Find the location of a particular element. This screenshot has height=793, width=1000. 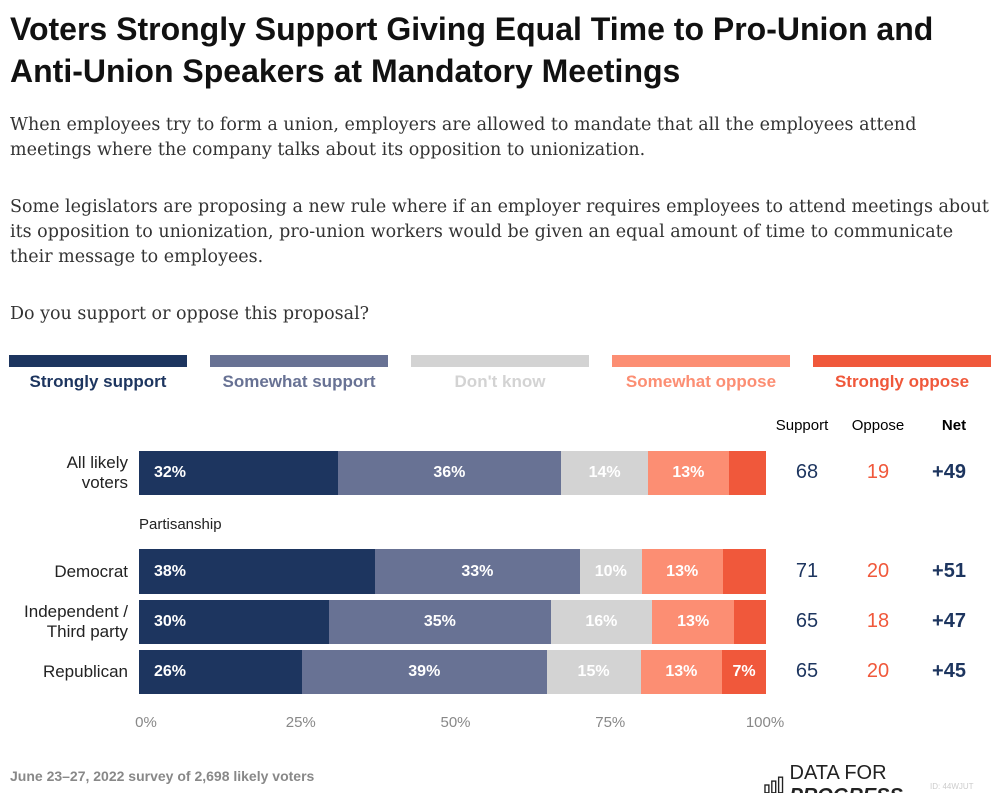

segment-label: 32% is located at coordinates (170, 472).